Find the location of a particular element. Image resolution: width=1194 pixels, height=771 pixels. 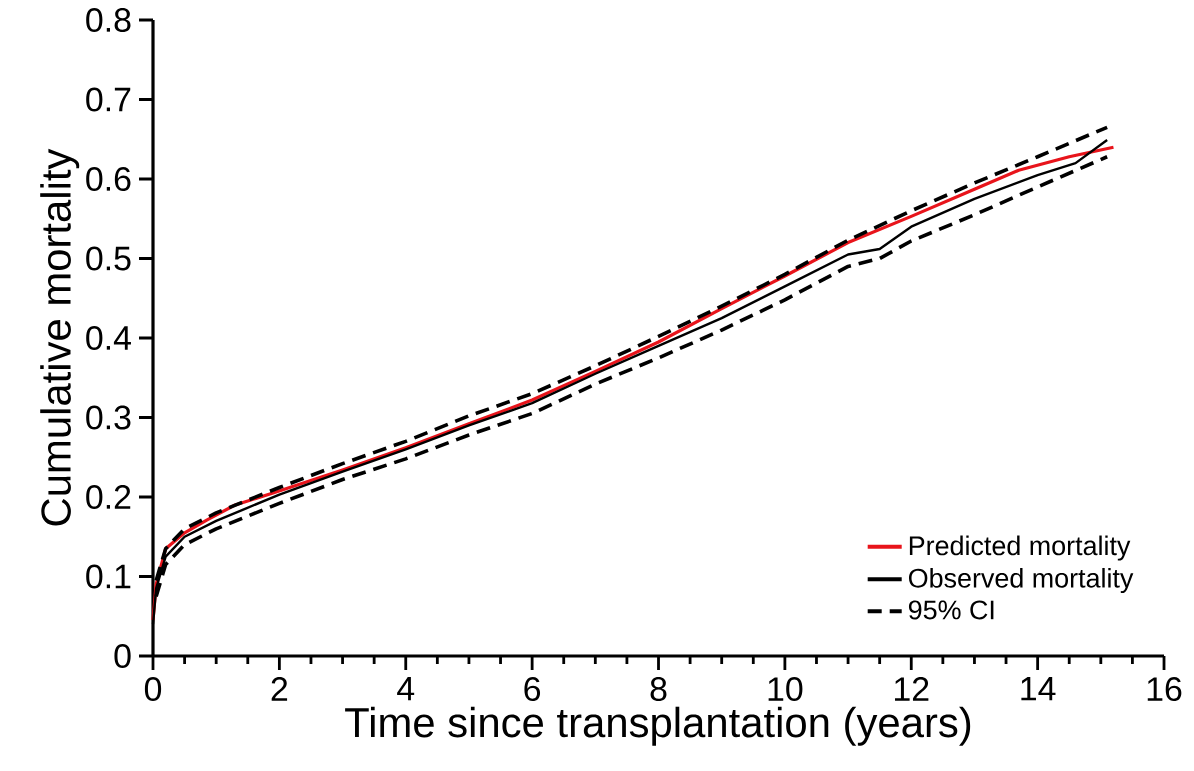

y-tick-label: 0.1 is located at coordinates (108, 576).